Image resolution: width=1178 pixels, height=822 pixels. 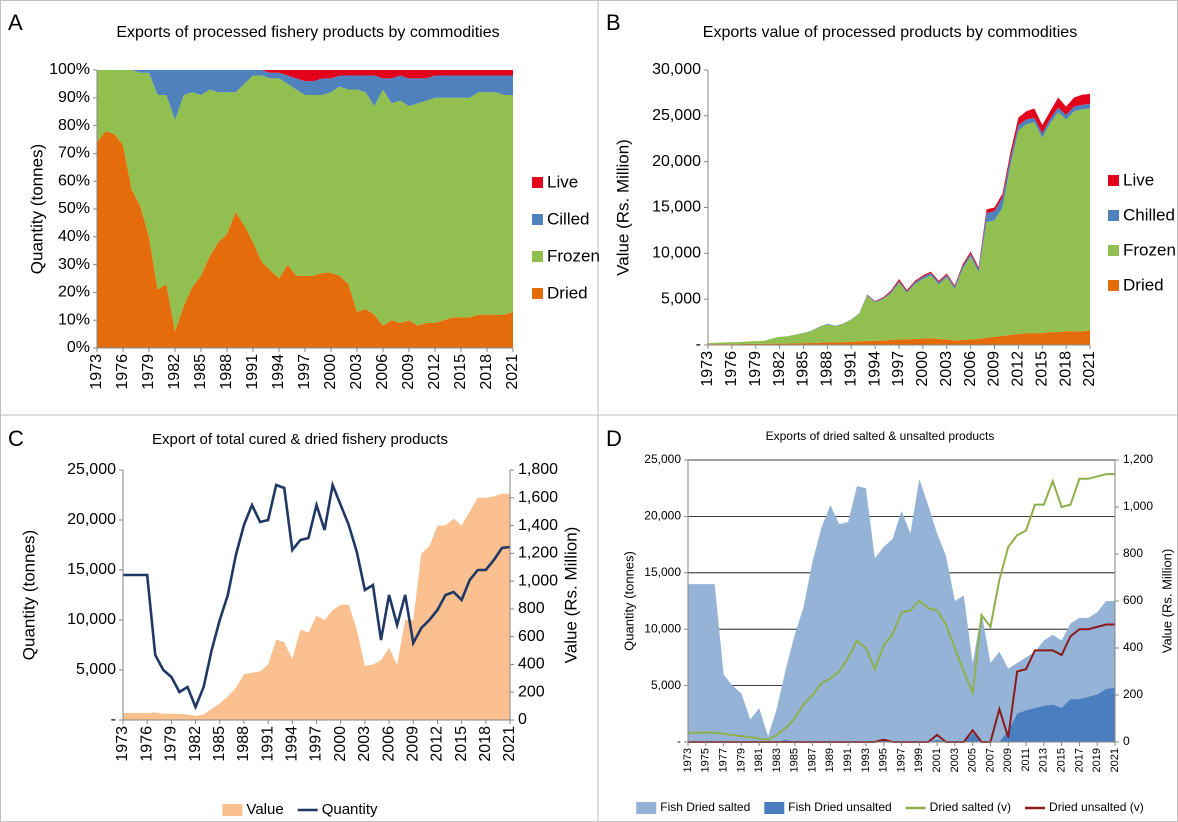 What do you see at coordinates (292, 744) in the screenshot?
I see `x-tick-label: 1994` at bounding box center [292, 744].